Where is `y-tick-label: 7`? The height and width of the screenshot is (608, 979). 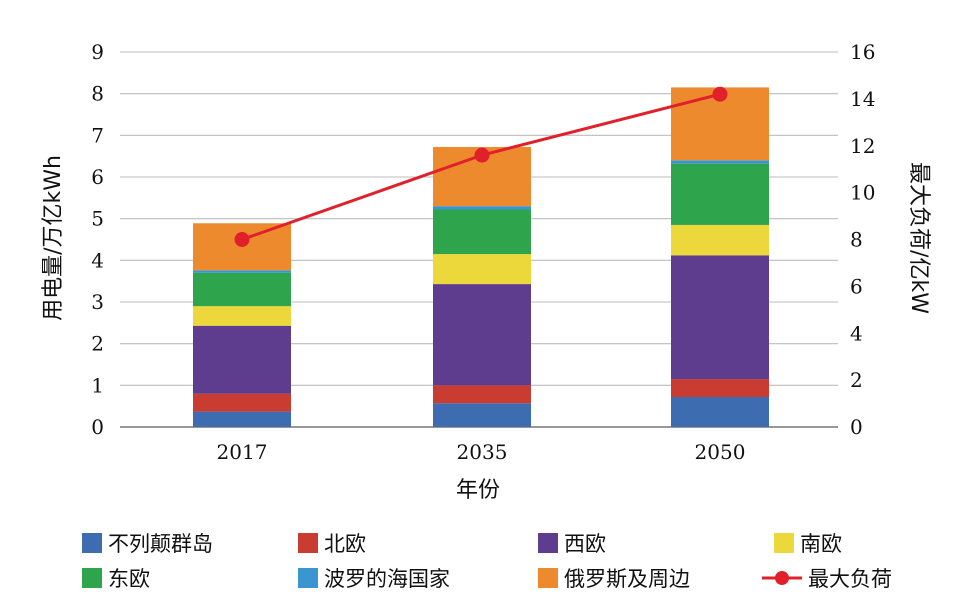 y-tick-label: 7 is located at coordinates (97, 135).